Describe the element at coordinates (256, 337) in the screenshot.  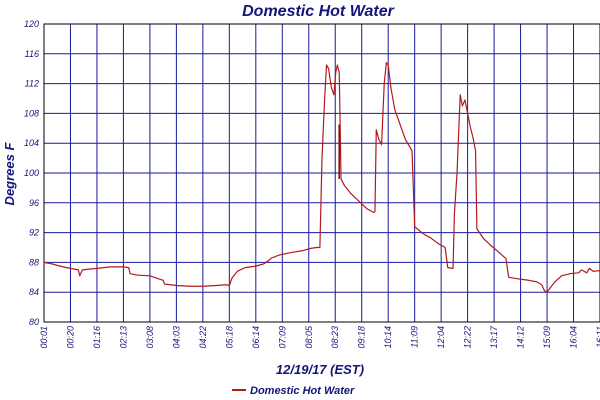
I see `x-tick-label: 06:14` at that location.